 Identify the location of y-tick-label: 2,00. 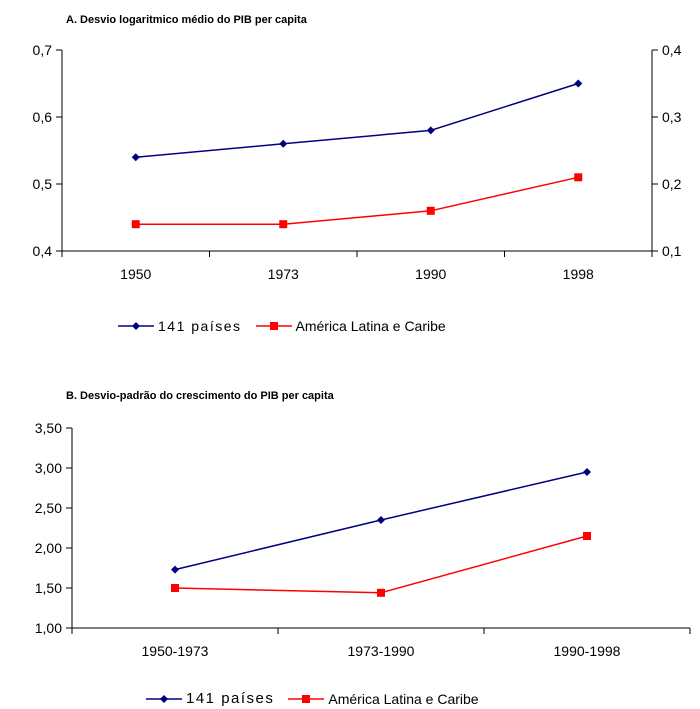
(48, 548).